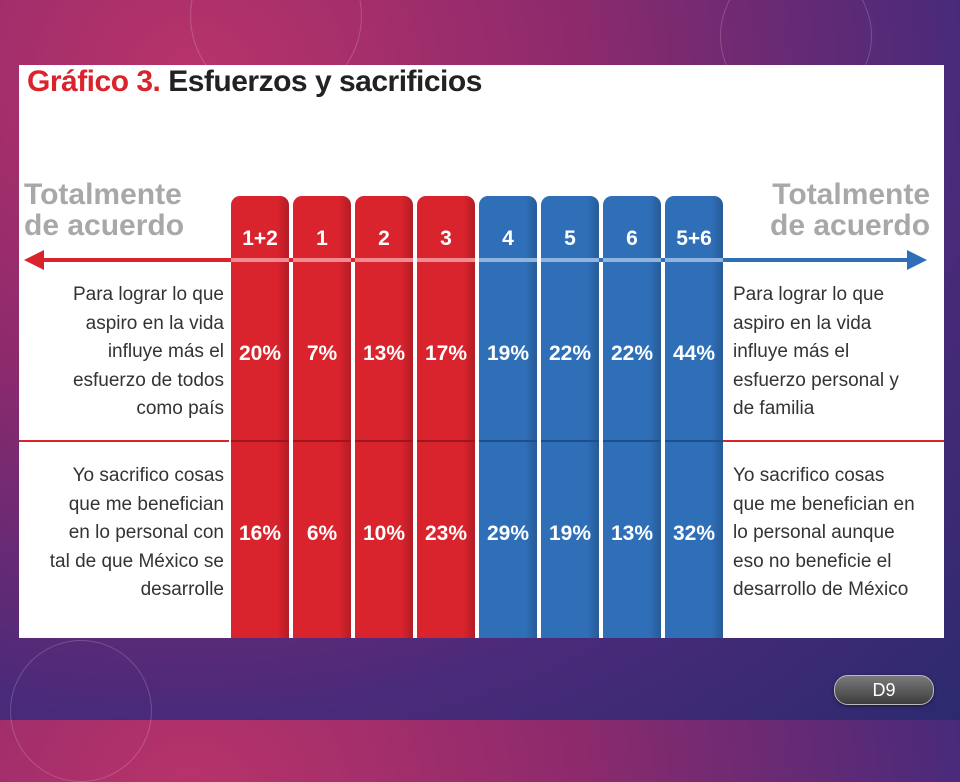 The height and width of the screenshot is (782, 960). I want to click on category-label: 5+6, so click(694, 238).